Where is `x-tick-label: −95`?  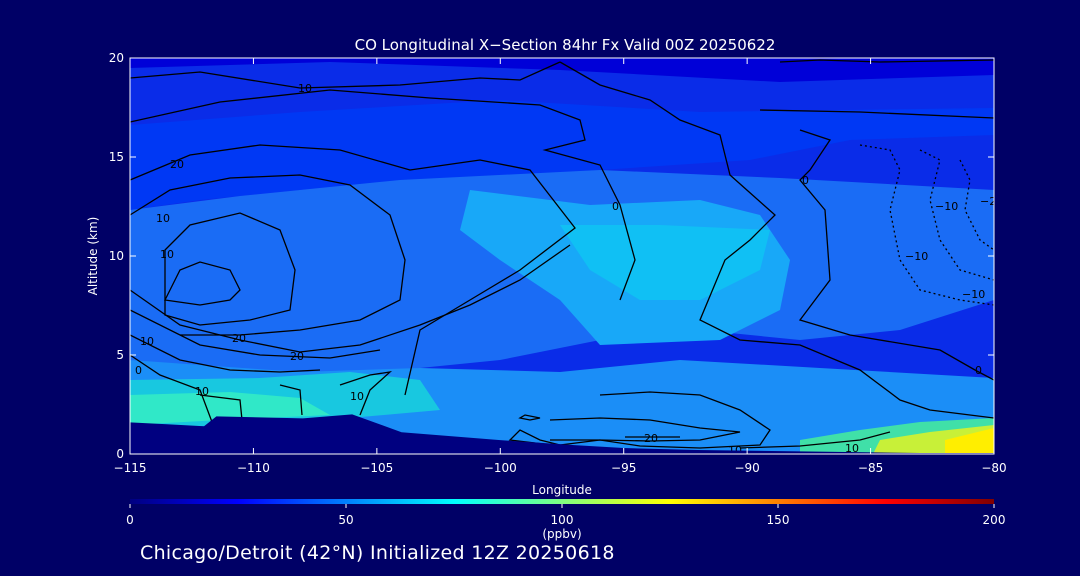 x-tick-label: −95 is located at coordinates (623, 468).